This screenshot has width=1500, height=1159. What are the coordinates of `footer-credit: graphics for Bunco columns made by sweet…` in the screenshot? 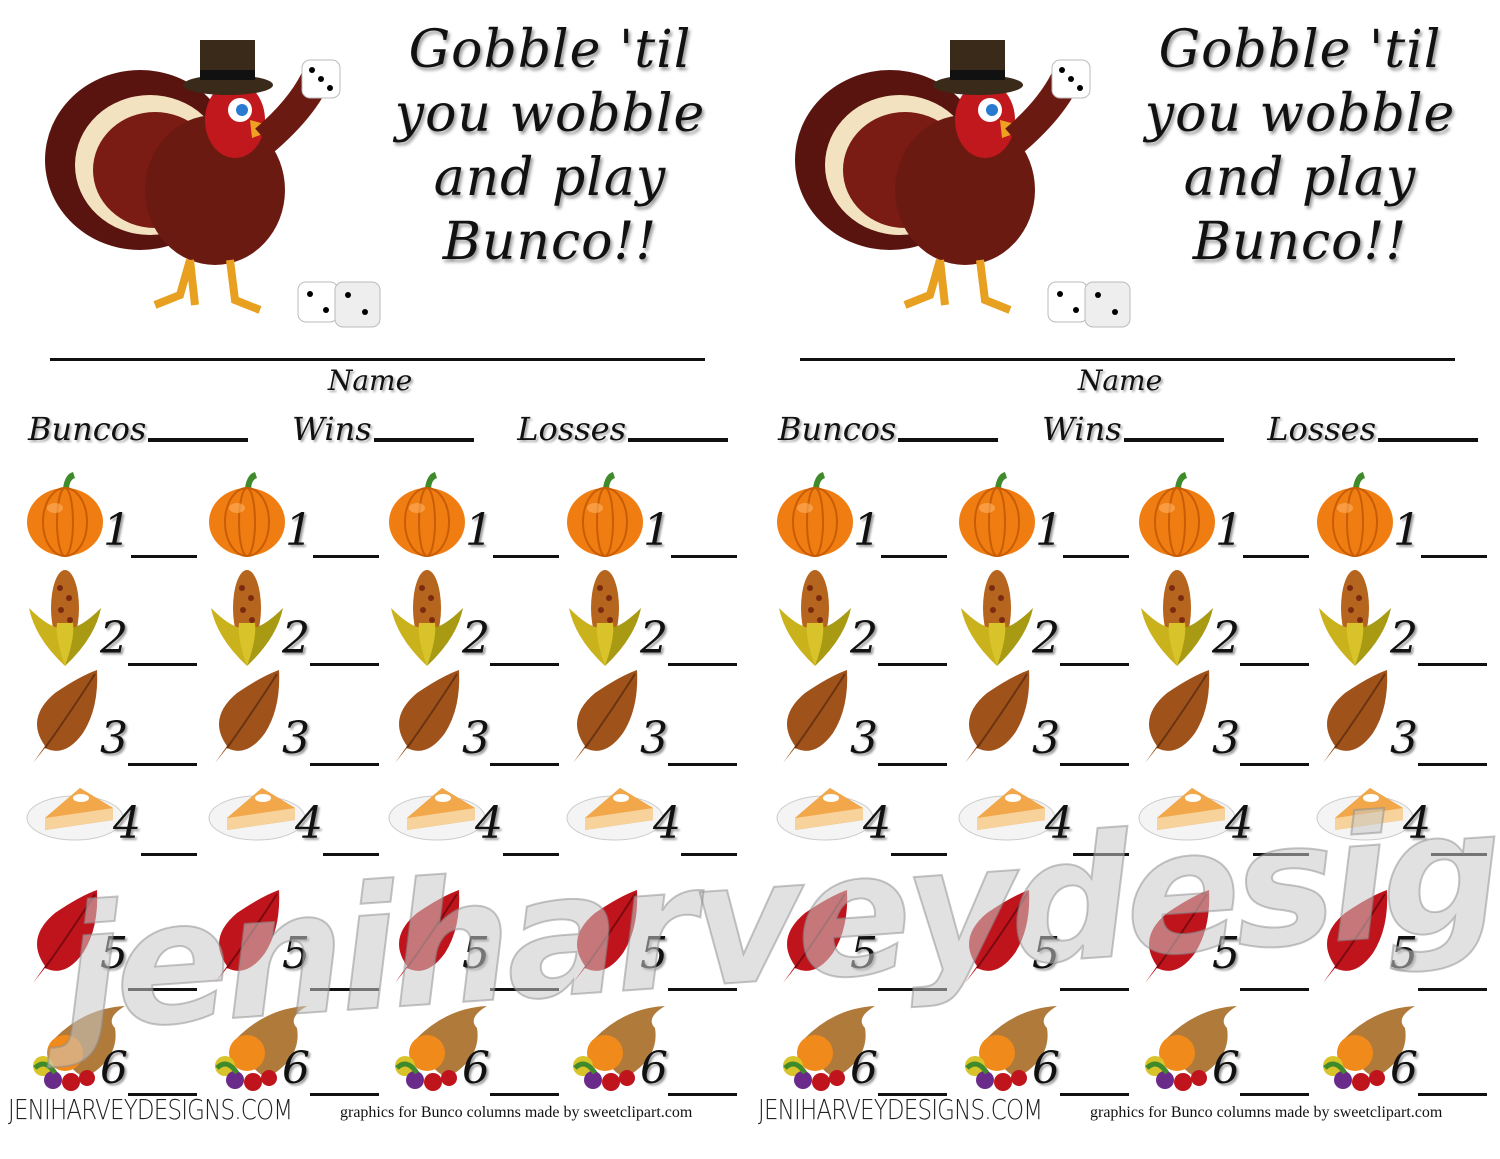 It's located at (516, 1112).